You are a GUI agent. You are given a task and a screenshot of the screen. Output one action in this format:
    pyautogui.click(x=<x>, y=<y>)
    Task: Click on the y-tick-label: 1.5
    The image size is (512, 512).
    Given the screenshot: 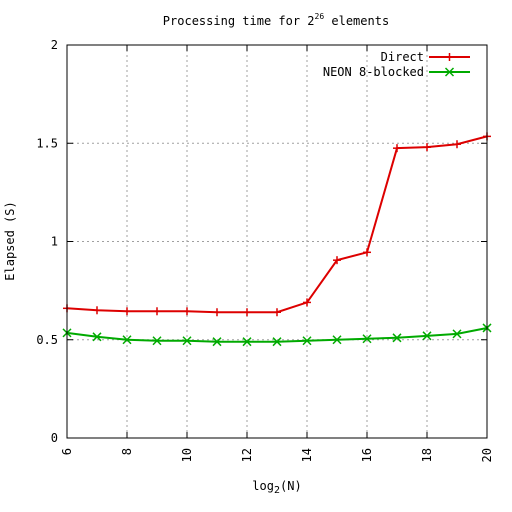 What is the action you would take?
    pyautogui.click(x=47, y=143)
    